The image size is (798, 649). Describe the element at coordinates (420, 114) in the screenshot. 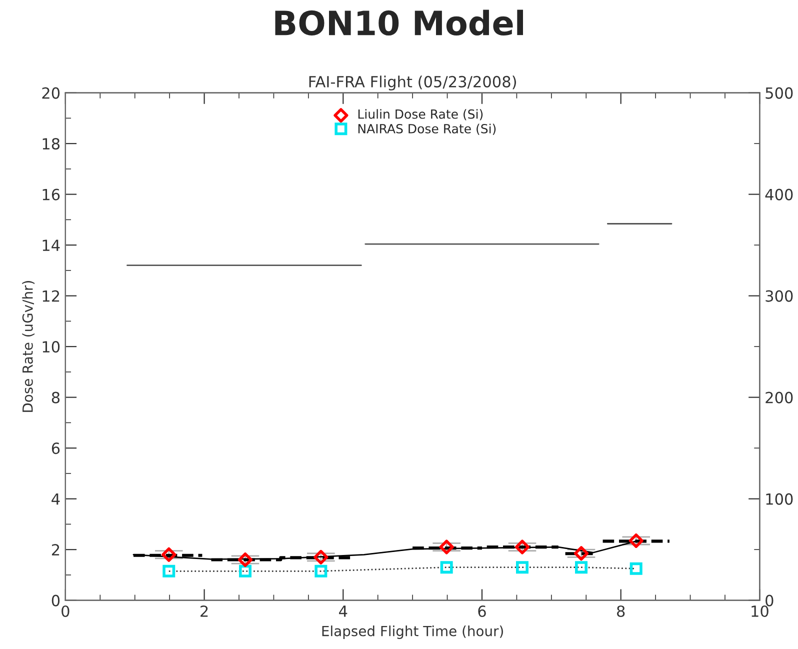

I see `legend-label: Liulin Dose Rate (Si)` at that location.